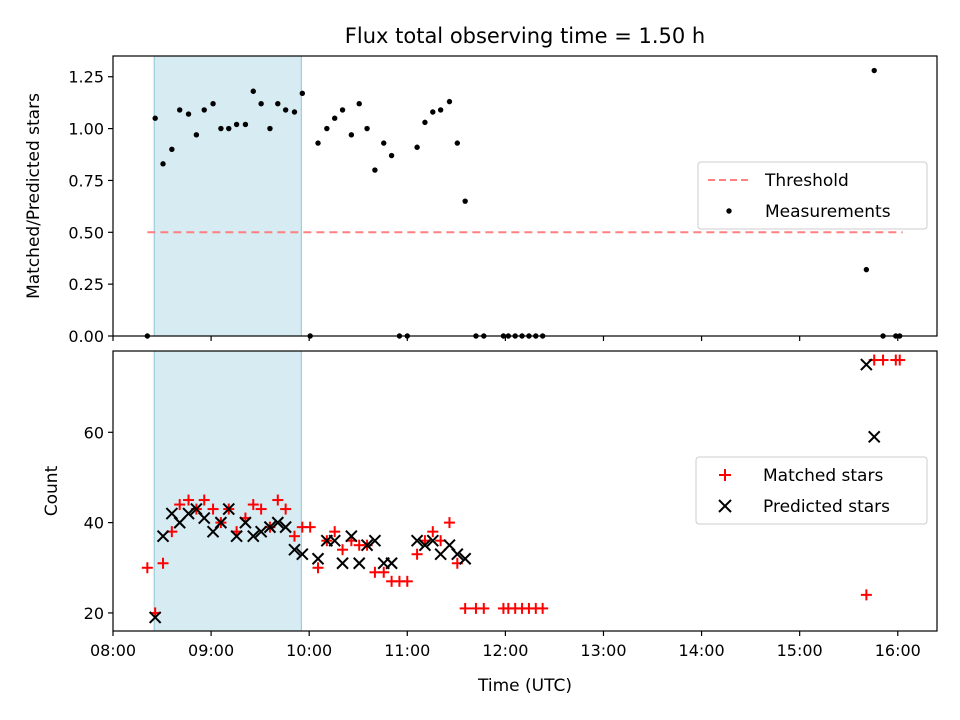 The image size is (960, 720). I want to click on x-tick-label: 14:00, so click(702, 650).